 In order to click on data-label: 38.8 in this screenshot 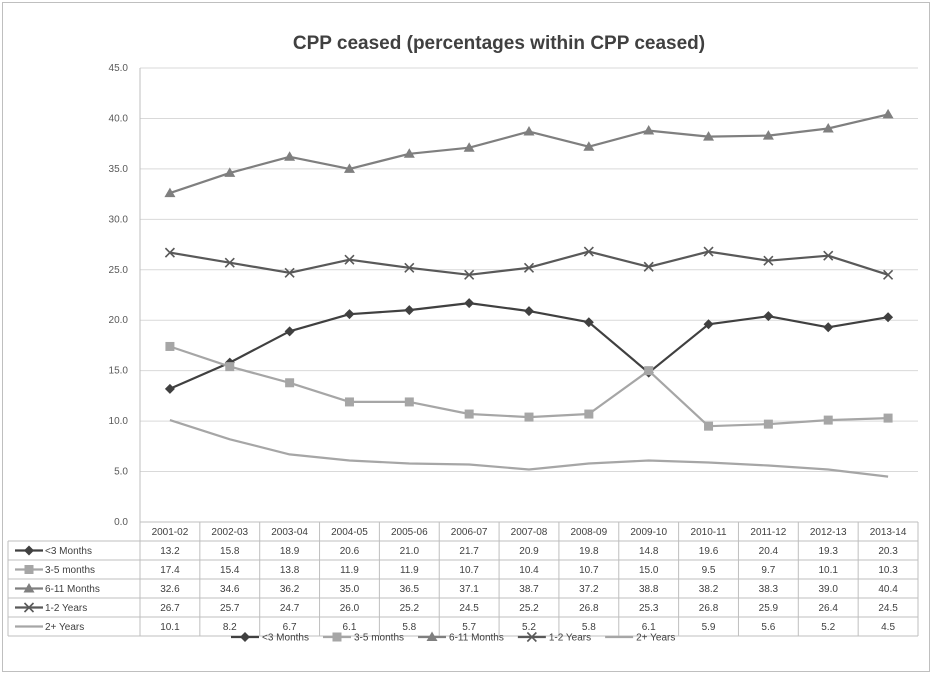, I will do `click(649, 589)`.